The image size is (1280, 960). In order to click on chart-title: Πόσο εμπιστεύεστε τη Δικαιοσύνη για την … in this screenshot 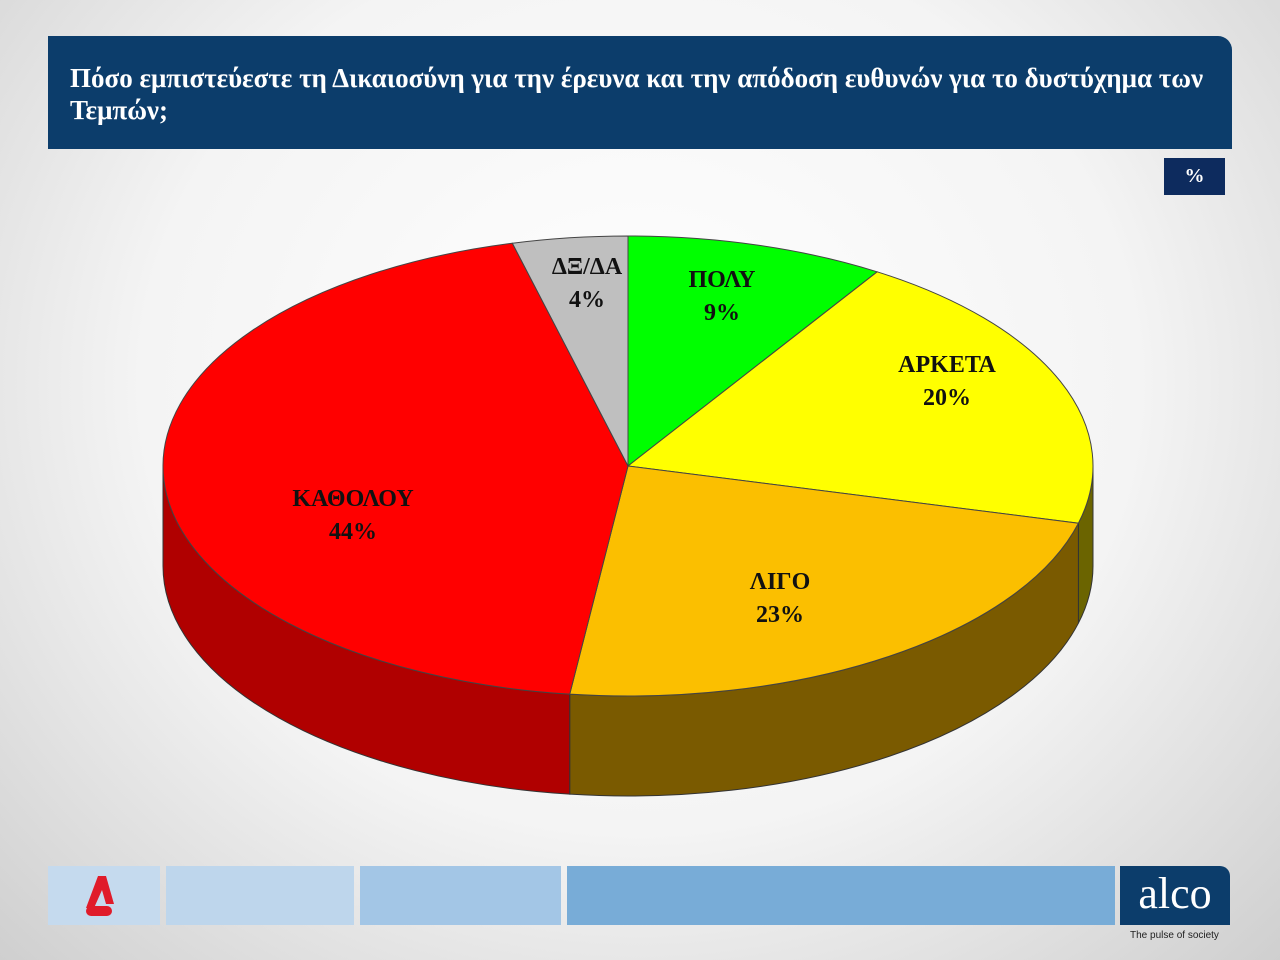, I will do `click(640, 92)`.